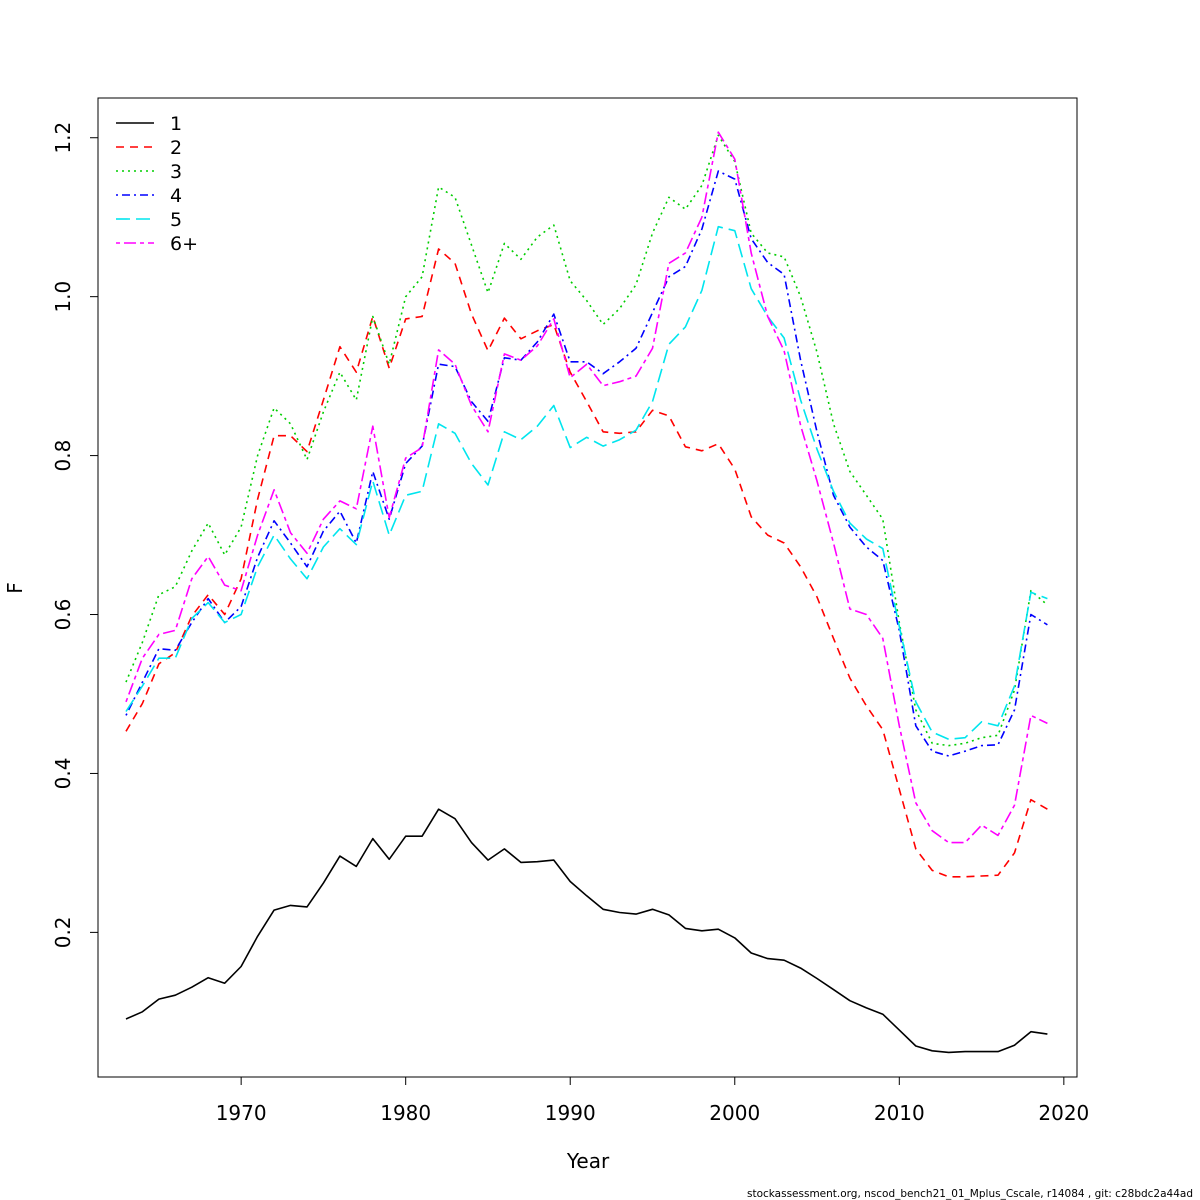 The width and height of the screenshot is (1200, 1200). What do you see at coordinates (176, 196) in the screenshot?
I see `legend-label-4: 4` at bounding box center [176, 196].